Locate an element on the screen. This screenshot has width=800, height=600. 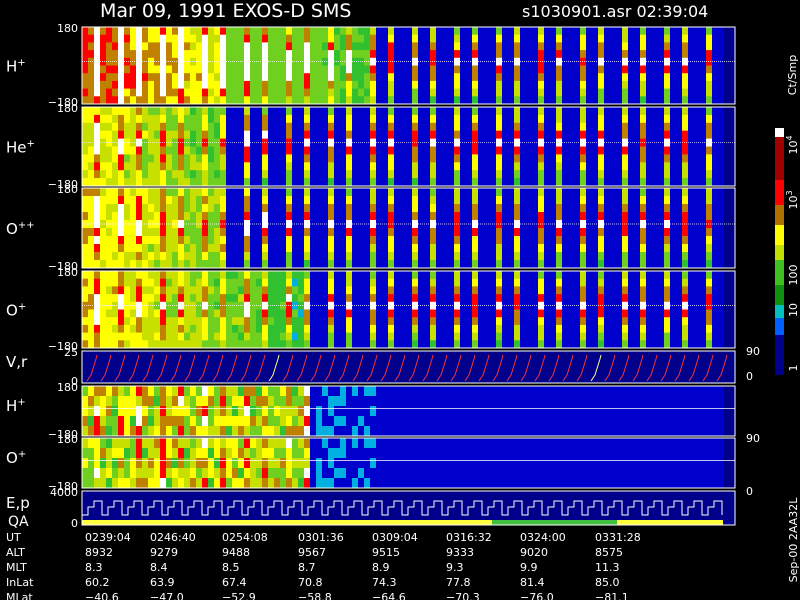
velocity-trace is located at coordinates (498, 368).